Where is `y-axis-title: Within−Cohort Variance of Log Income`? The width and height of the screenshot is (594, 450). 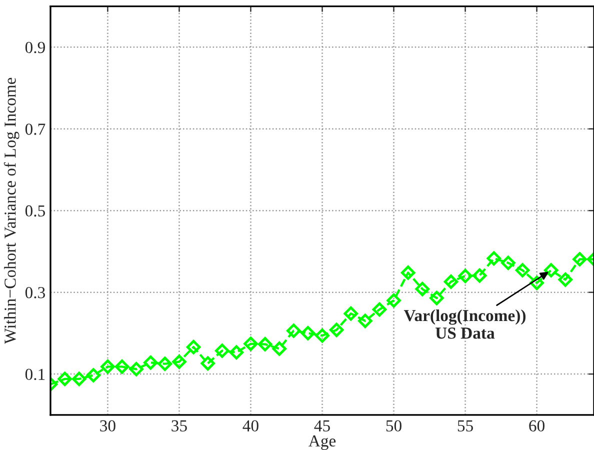 y-axis-title: Within−Cohort Variance of Log Income is located at coordinates (12, 211).